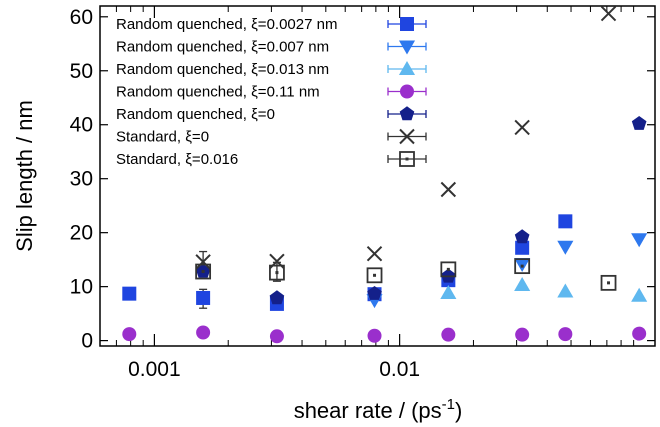 The image size is (660, 427). I want to click on legend-label: Random quenched, ξ=0.0027 nm, so click(226, 24).